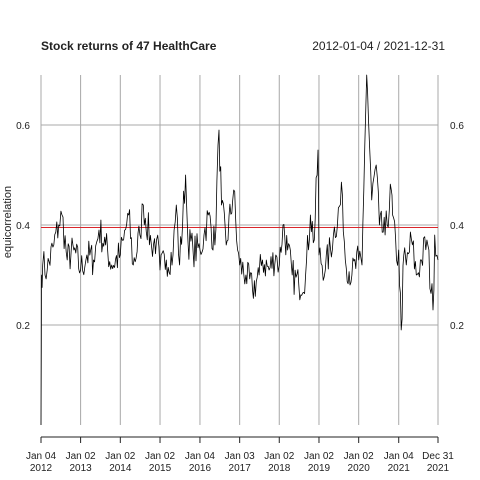 Image resolution: width=480 pixels, height=480 pixels. What do you see at coordinates (23, 226) in the screenshot?
I see `y-tick-label-left: 0.4` at bounding box center [23, 226].